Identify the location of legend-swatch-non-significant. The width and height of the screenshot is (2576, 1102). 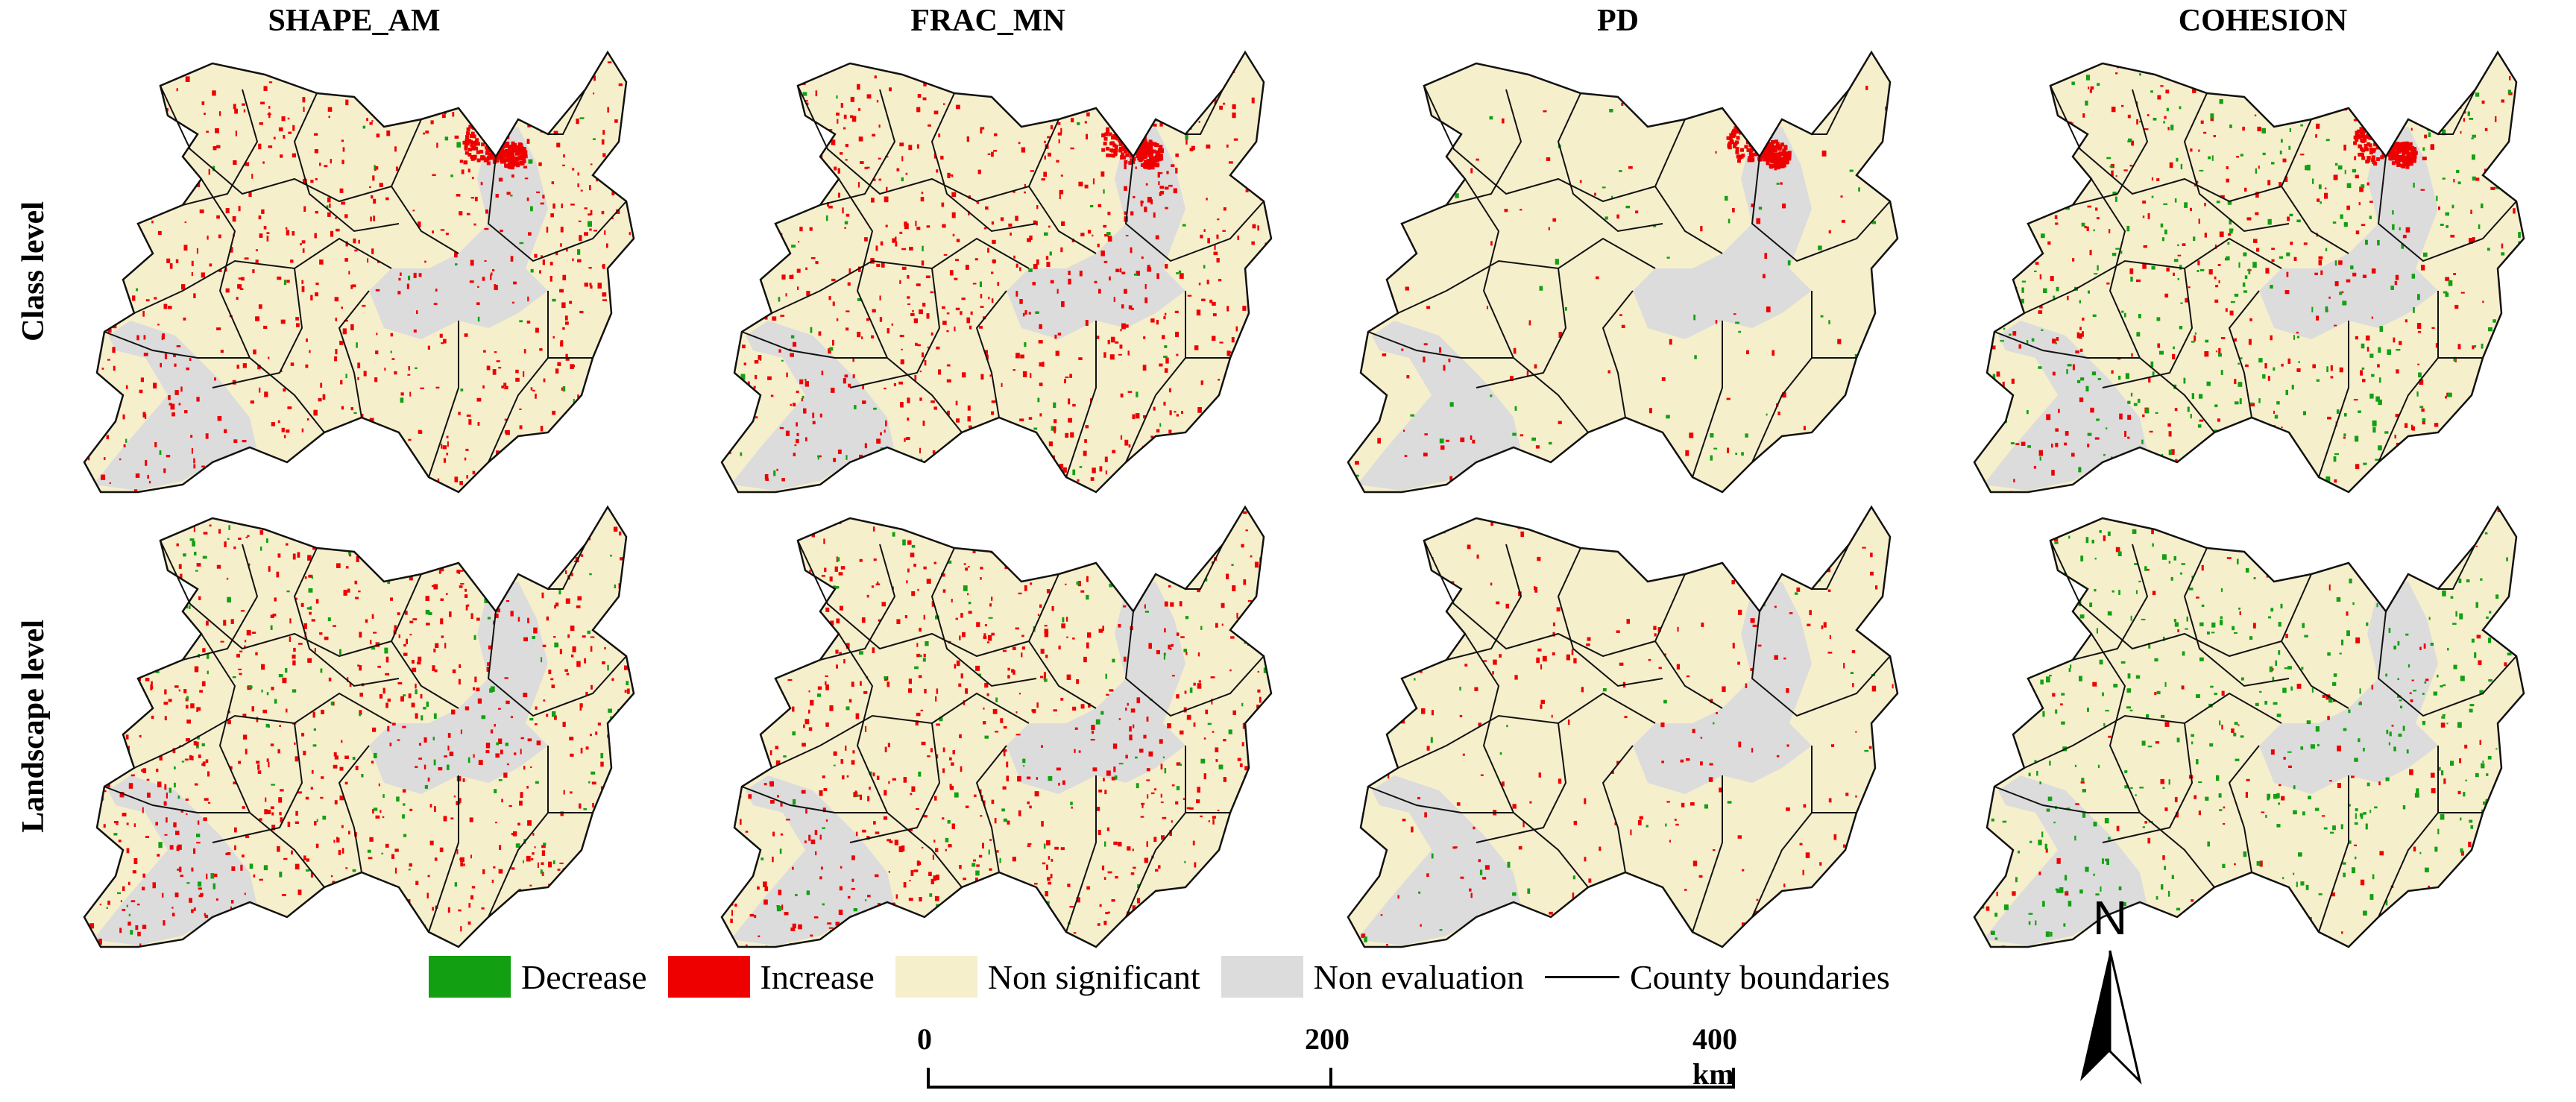
(936, 977).